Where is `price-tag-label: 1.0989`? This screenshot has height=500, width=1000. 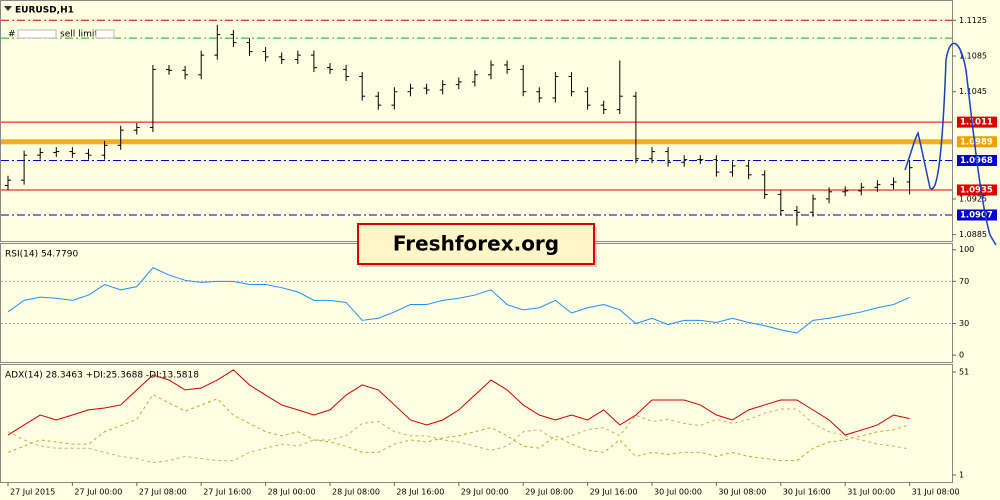 price-tag-label: 1.0989 is located at coordinates (976, 142).